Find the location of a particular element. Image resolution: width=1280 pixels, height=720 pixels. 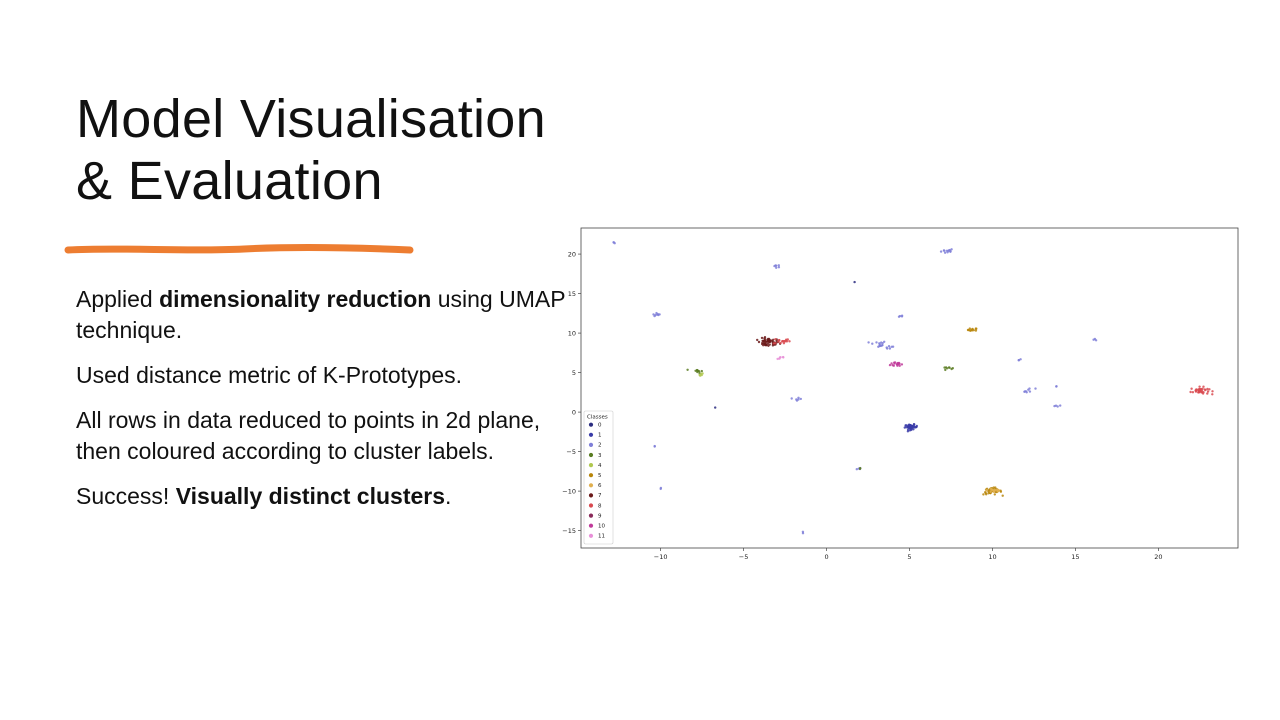

accent-underline is located at coordinates (239, 248).